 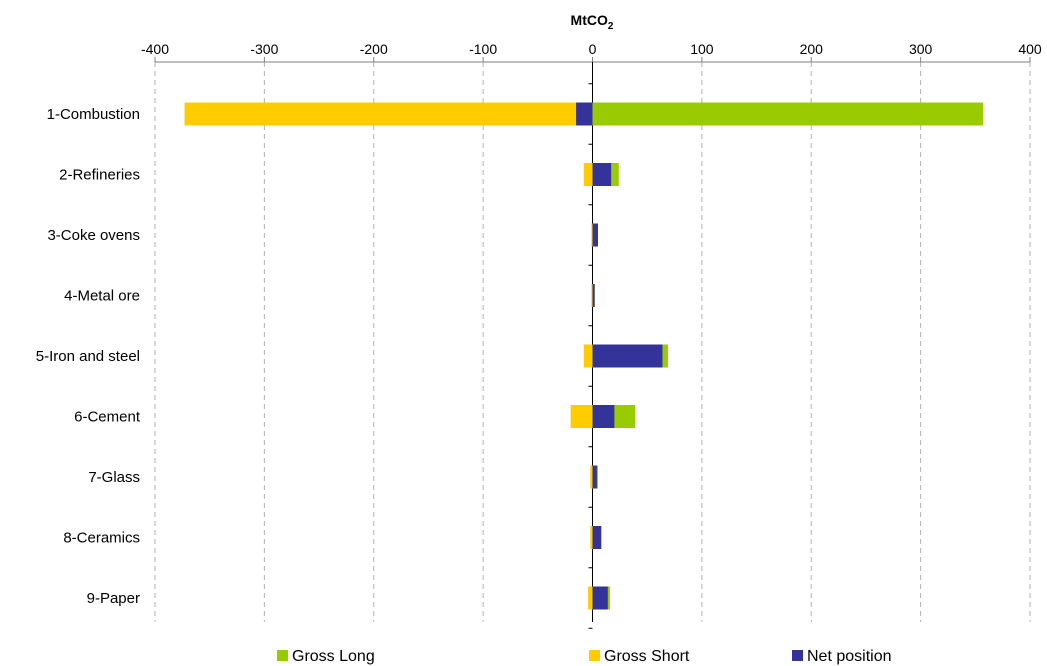 What do you see at coordinates (114, 477) in the screenshot?
I see `category-label: 7-Glass` at bounding box center [114, 477].